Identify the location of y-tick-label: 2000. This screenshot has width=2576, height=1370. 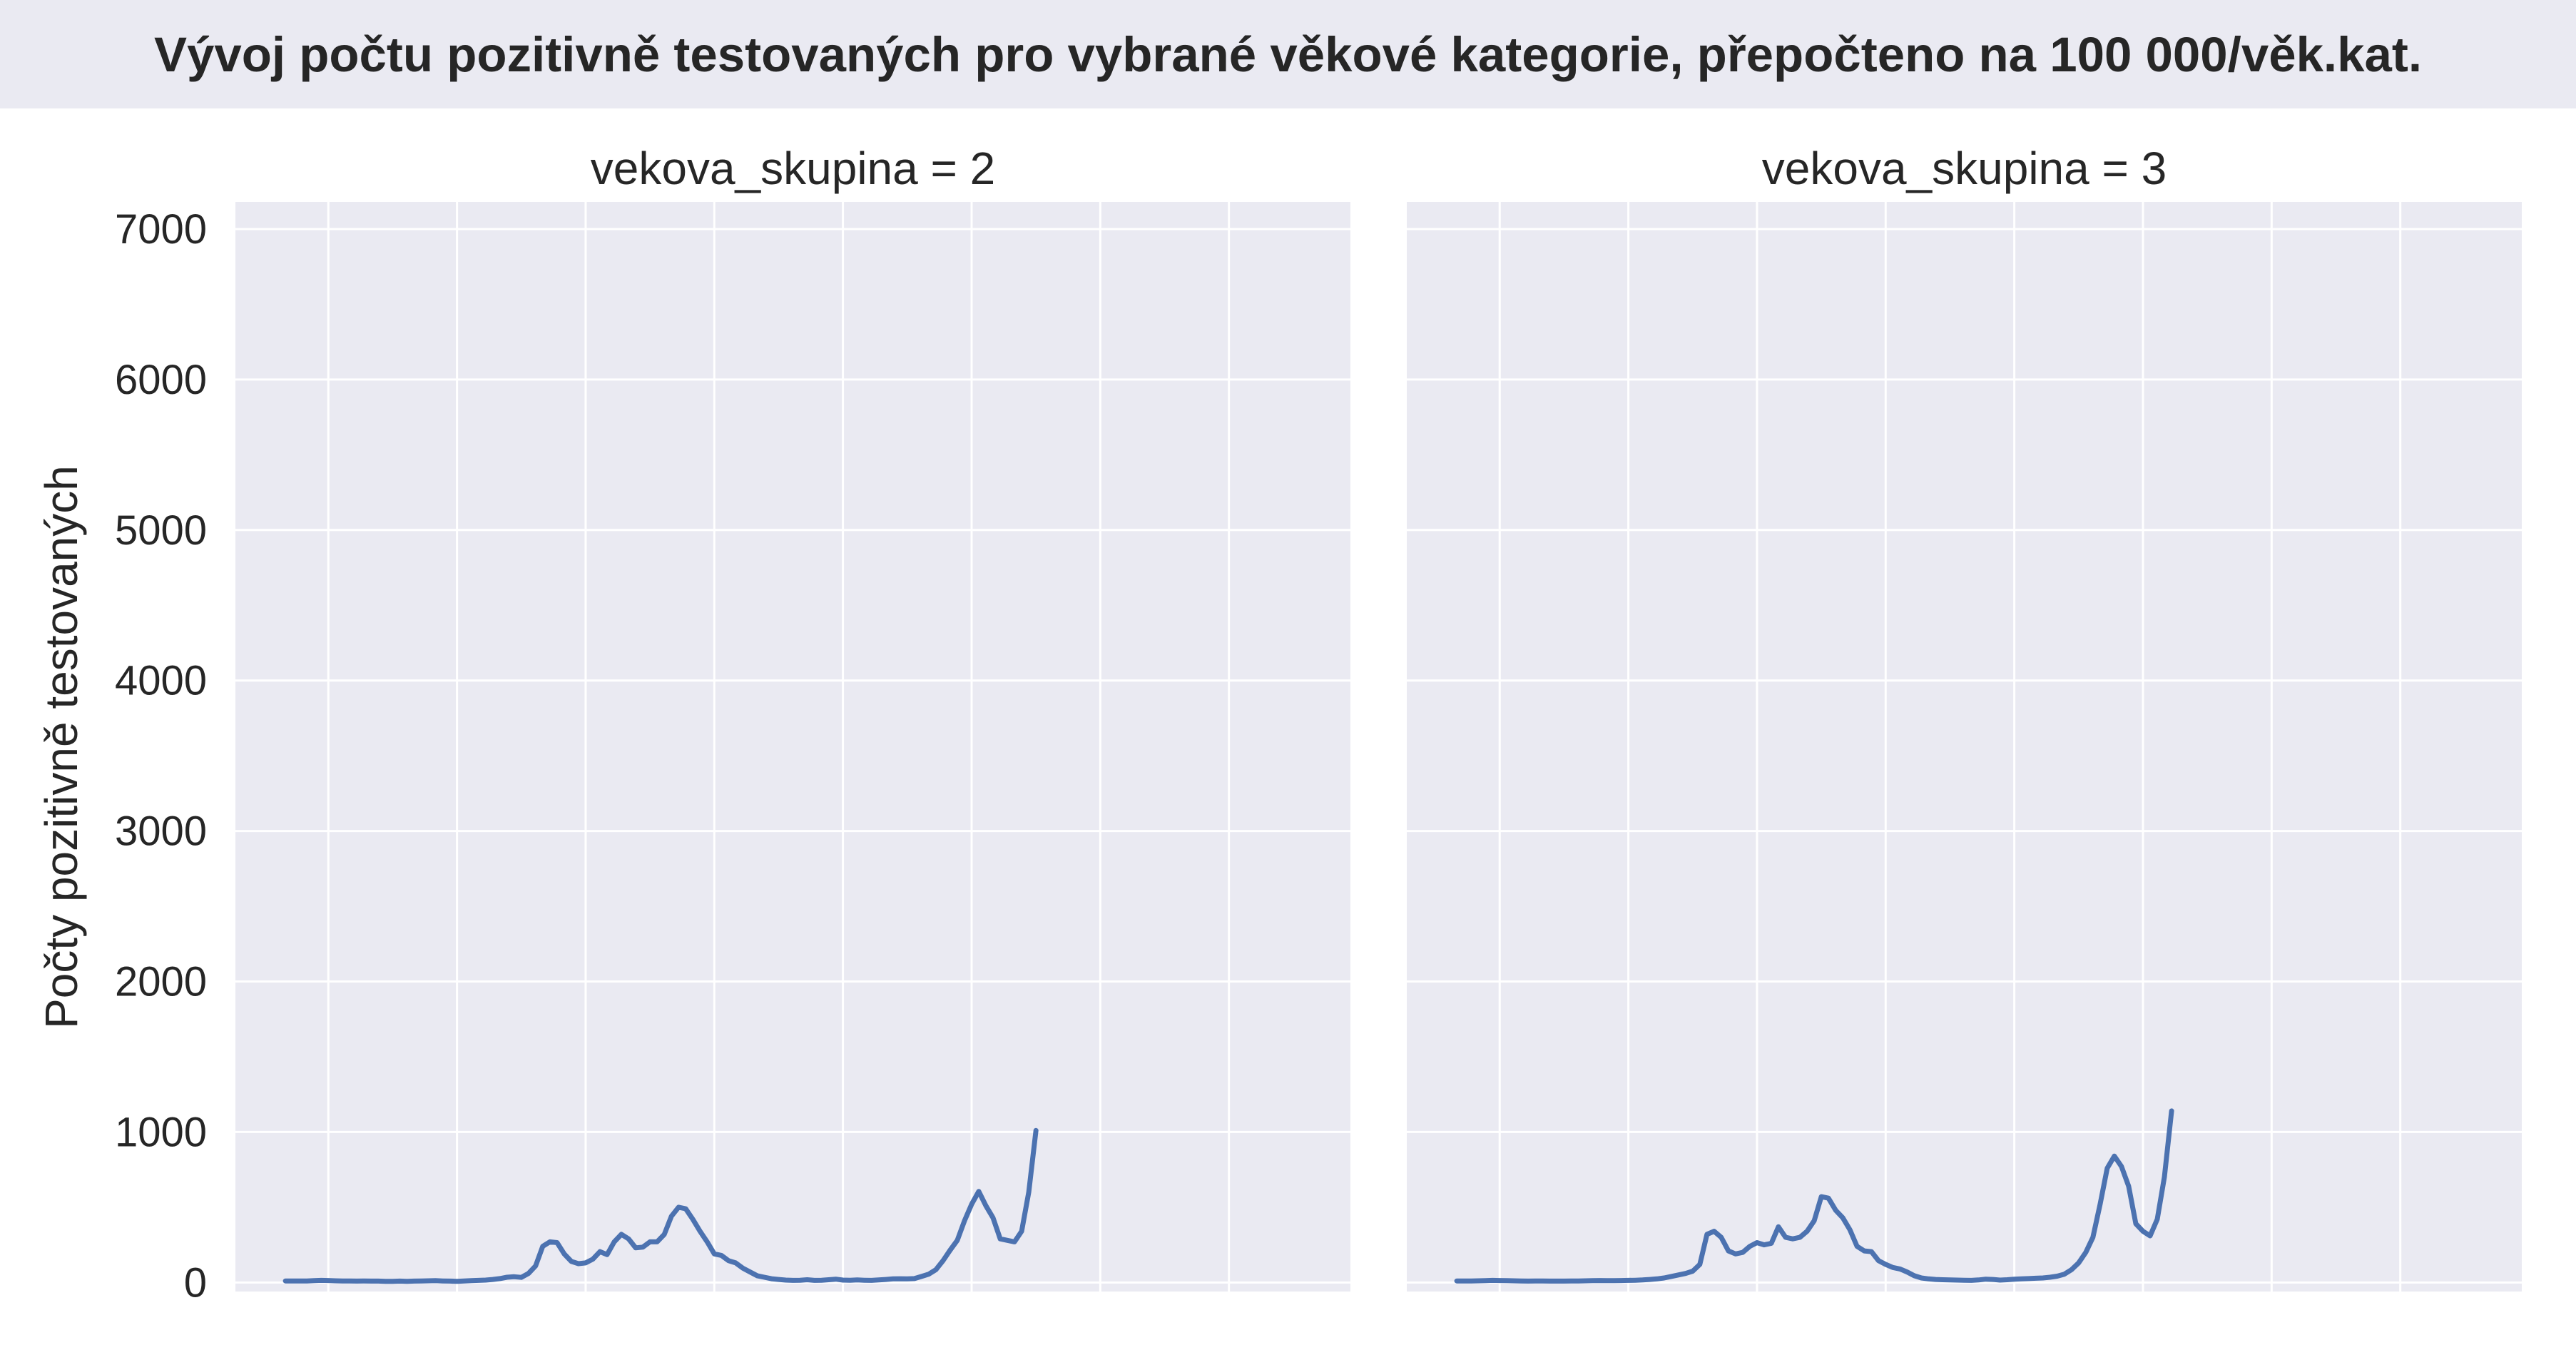
(161, 982).